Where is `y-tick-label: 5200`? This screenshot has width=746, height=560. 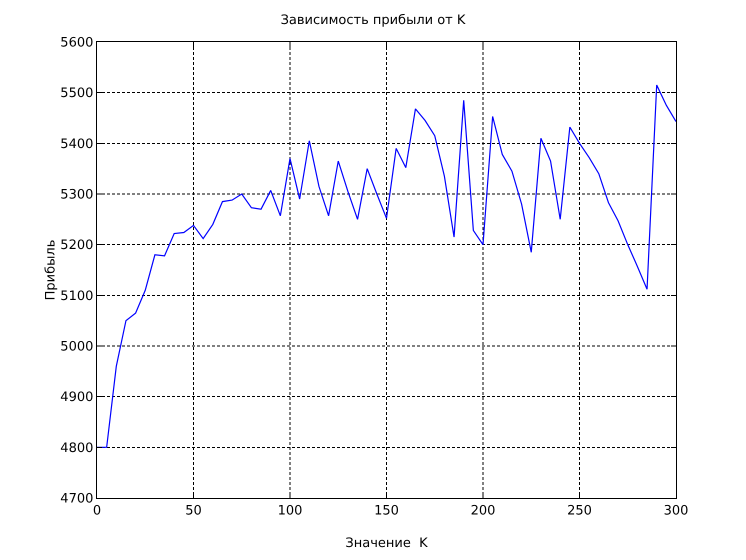
y-tick-label: 5200 is located at coordinates (77, 246).